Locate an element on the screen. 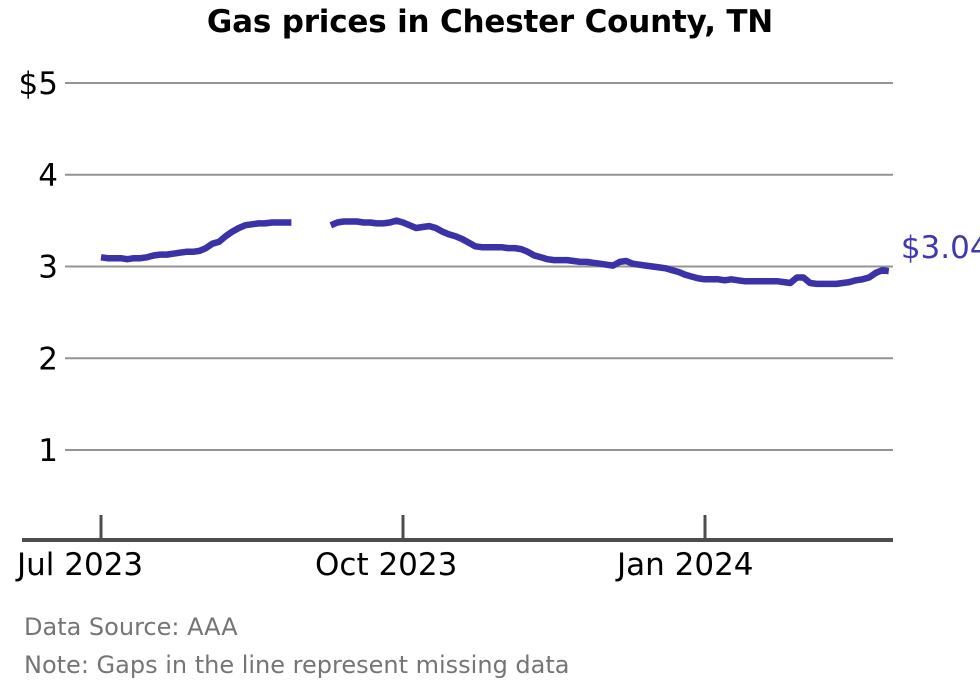 This screenshot has height=699, width=980. data-series-line is located at coordinates (495, 252).